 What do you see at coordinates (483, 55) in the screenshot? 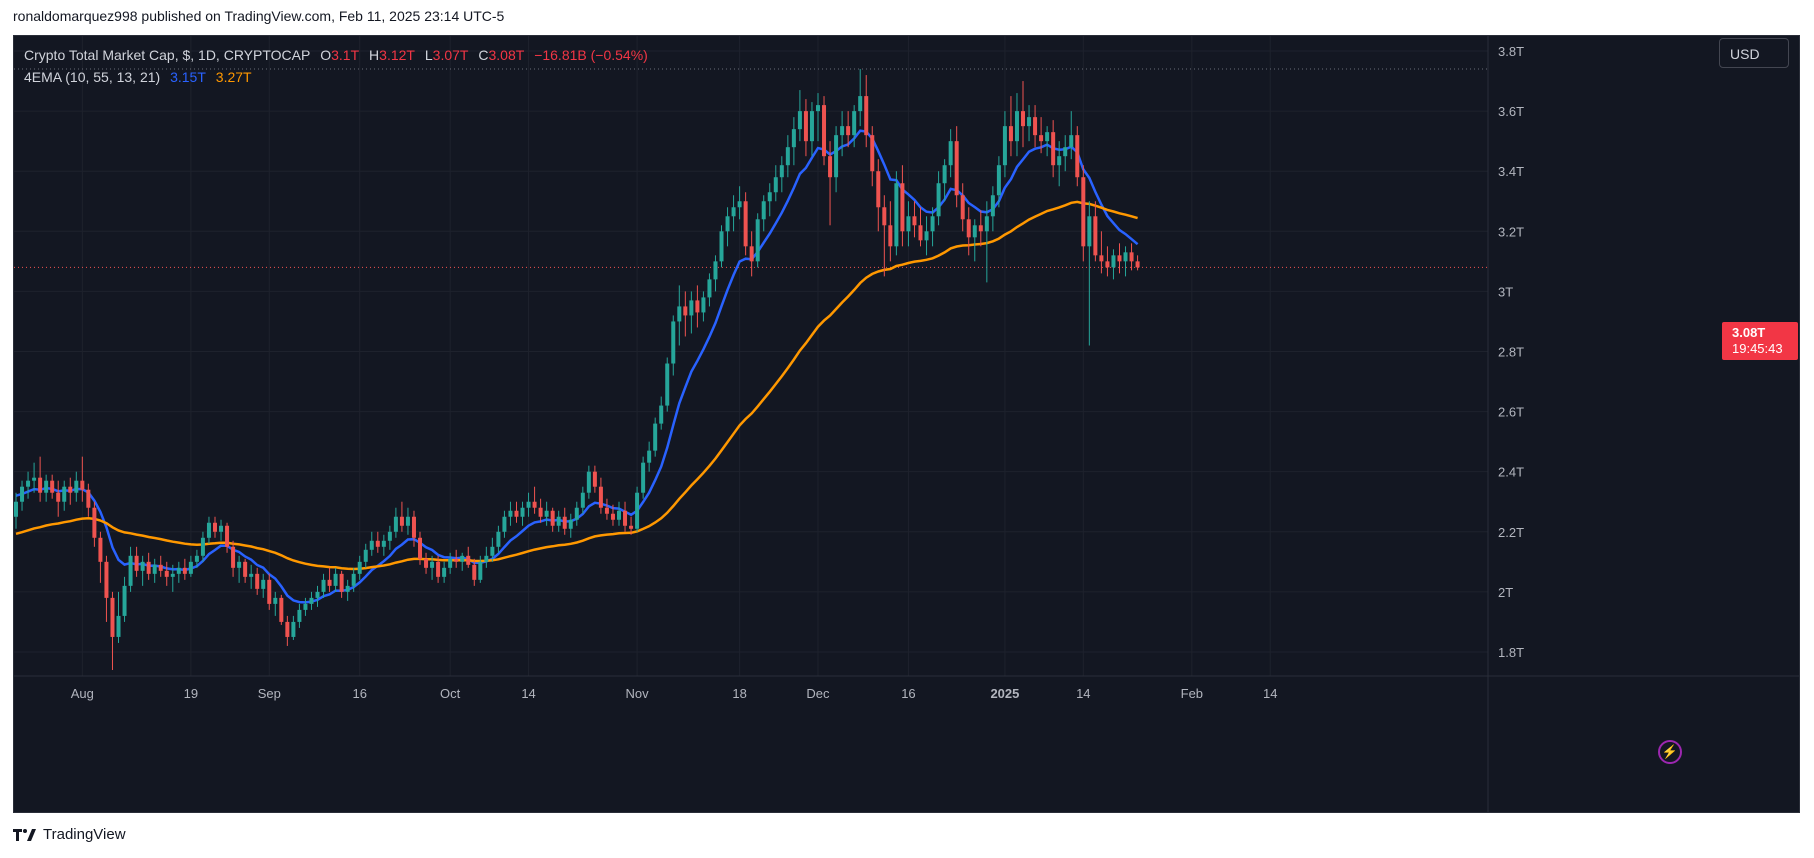
I see `close-label: C` at bounding box center [483, 55].